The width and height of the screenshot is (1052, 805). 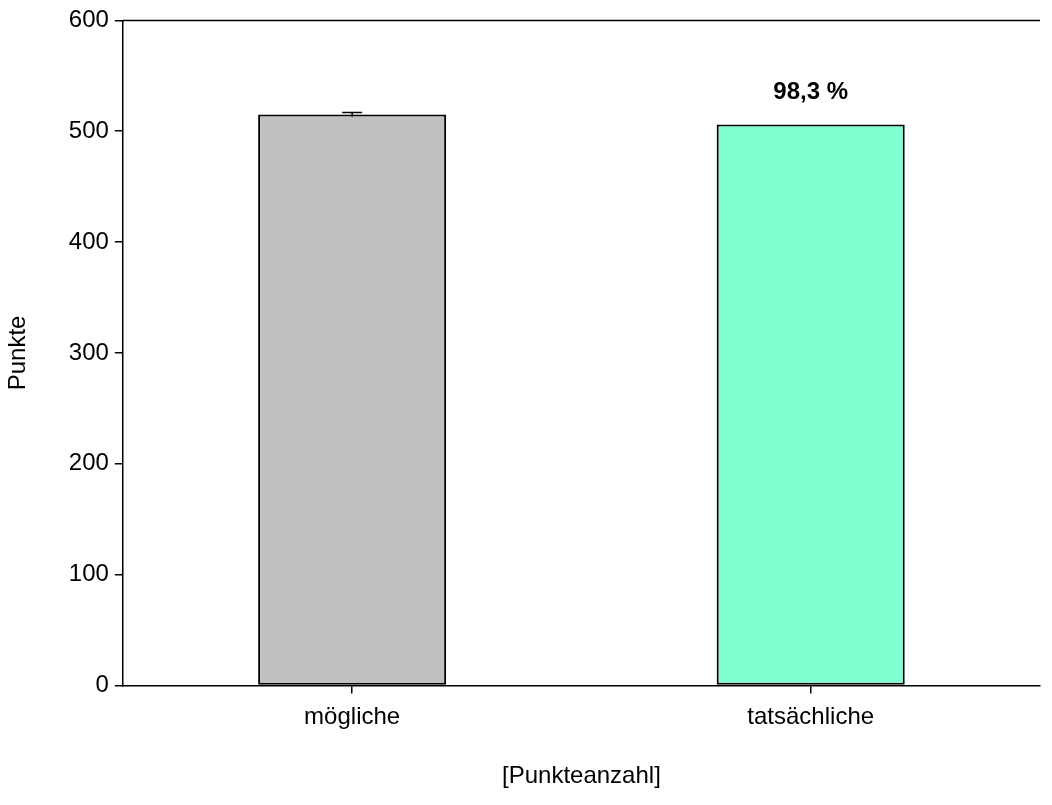 What do you see at coordinates (581, 775) in the screenshot?
I see `x-axis-title: [Punkteanzahl]` at bounding box center [581, 775].